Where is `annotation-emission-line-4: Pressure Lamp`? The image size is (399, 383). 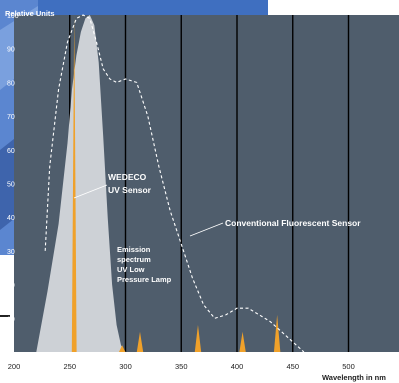 annotation-emission-line-4: Pressure Lamp is located at coordinates (144, 279).